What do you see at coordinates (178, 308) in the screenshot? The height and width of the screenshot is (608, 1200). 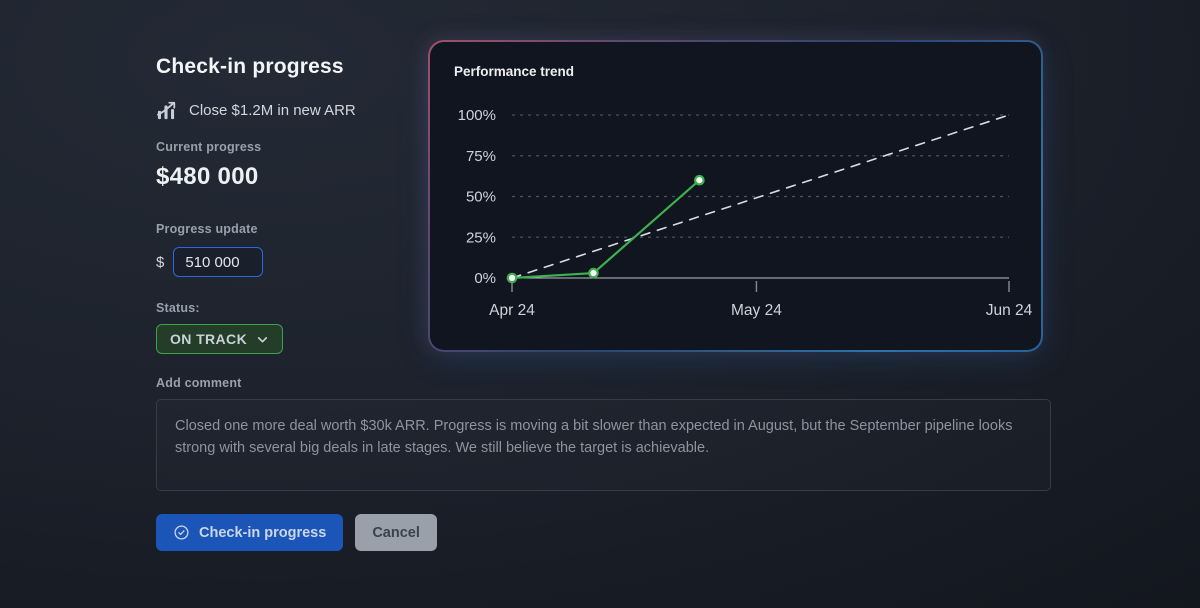 I see `status-label: Status:` at bounding box center [178, 308].